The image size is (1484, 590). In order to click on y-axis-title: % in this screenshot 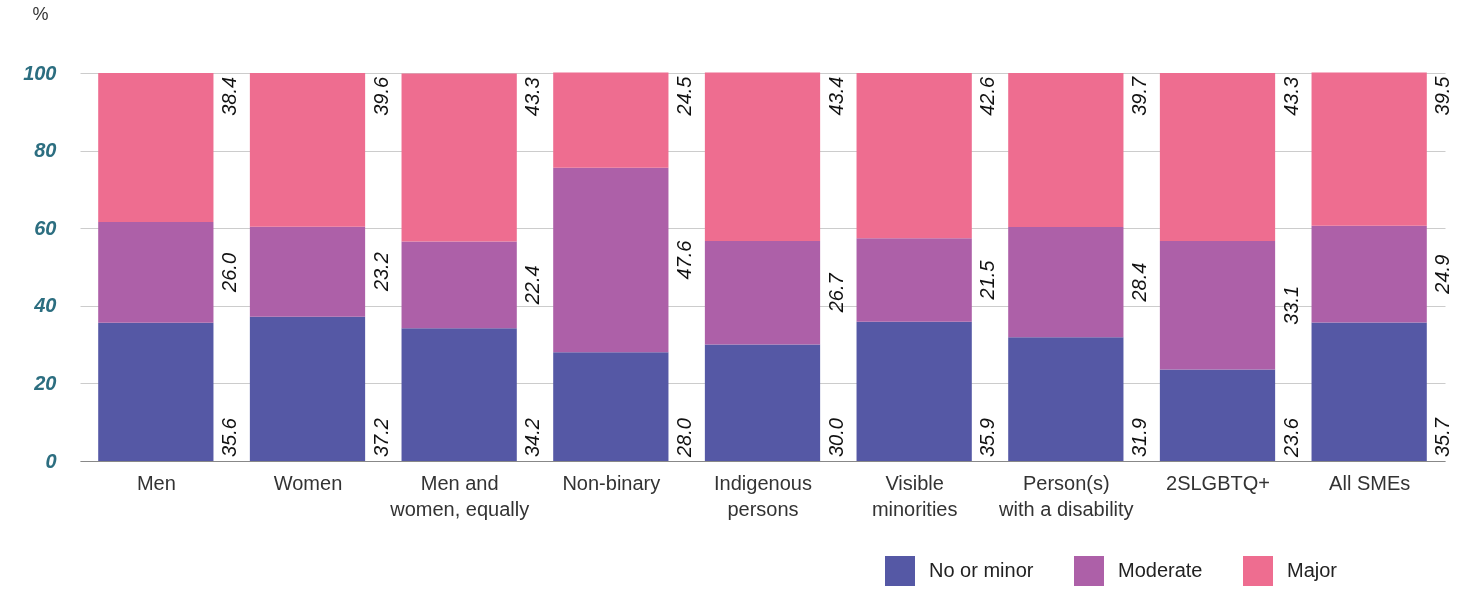, I will do `click(40, 13)`.